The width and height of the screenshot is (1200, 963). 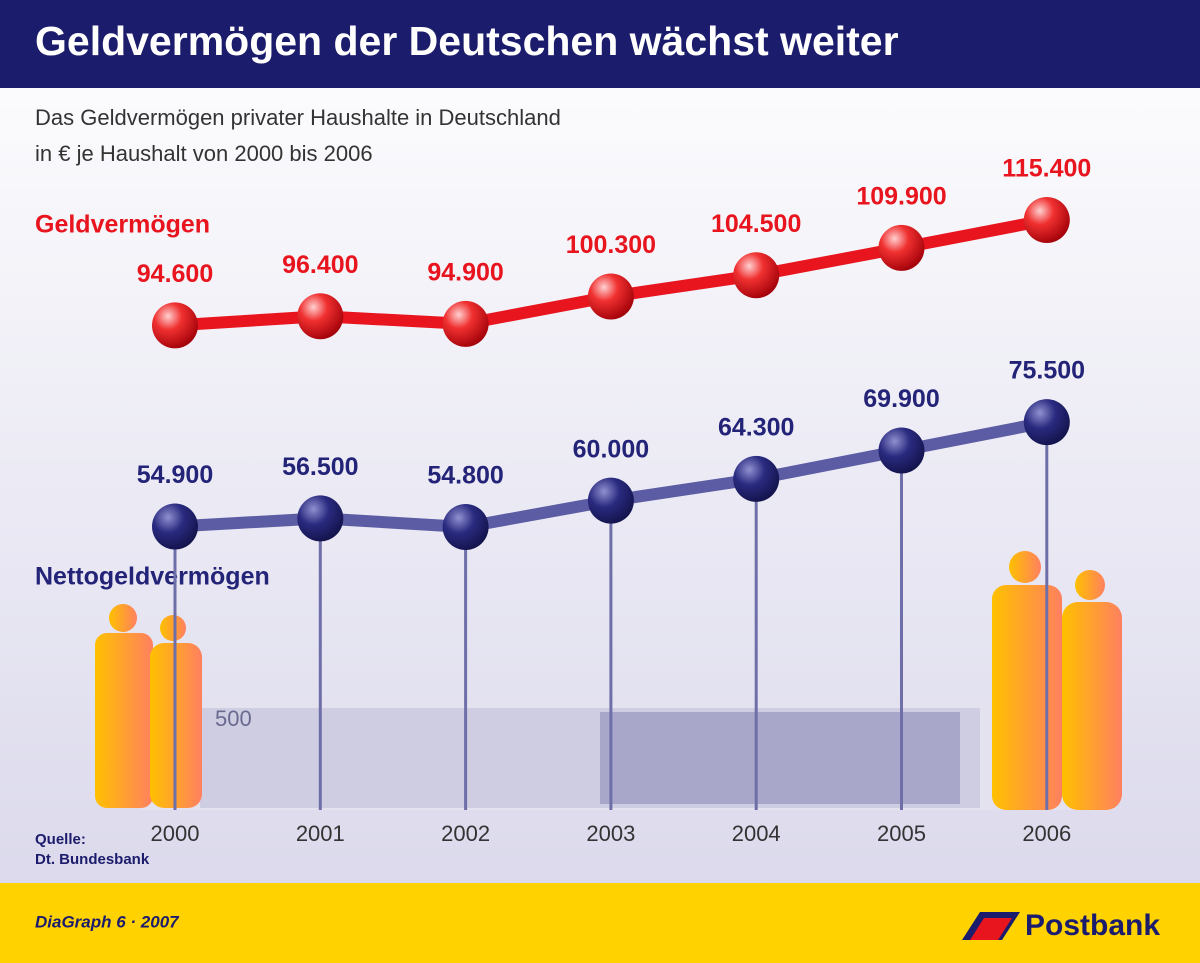 What do you see at coordinates (756, 224) in the screenshot?
I see `value-label: 104.500` at bounding box center [756, 224].